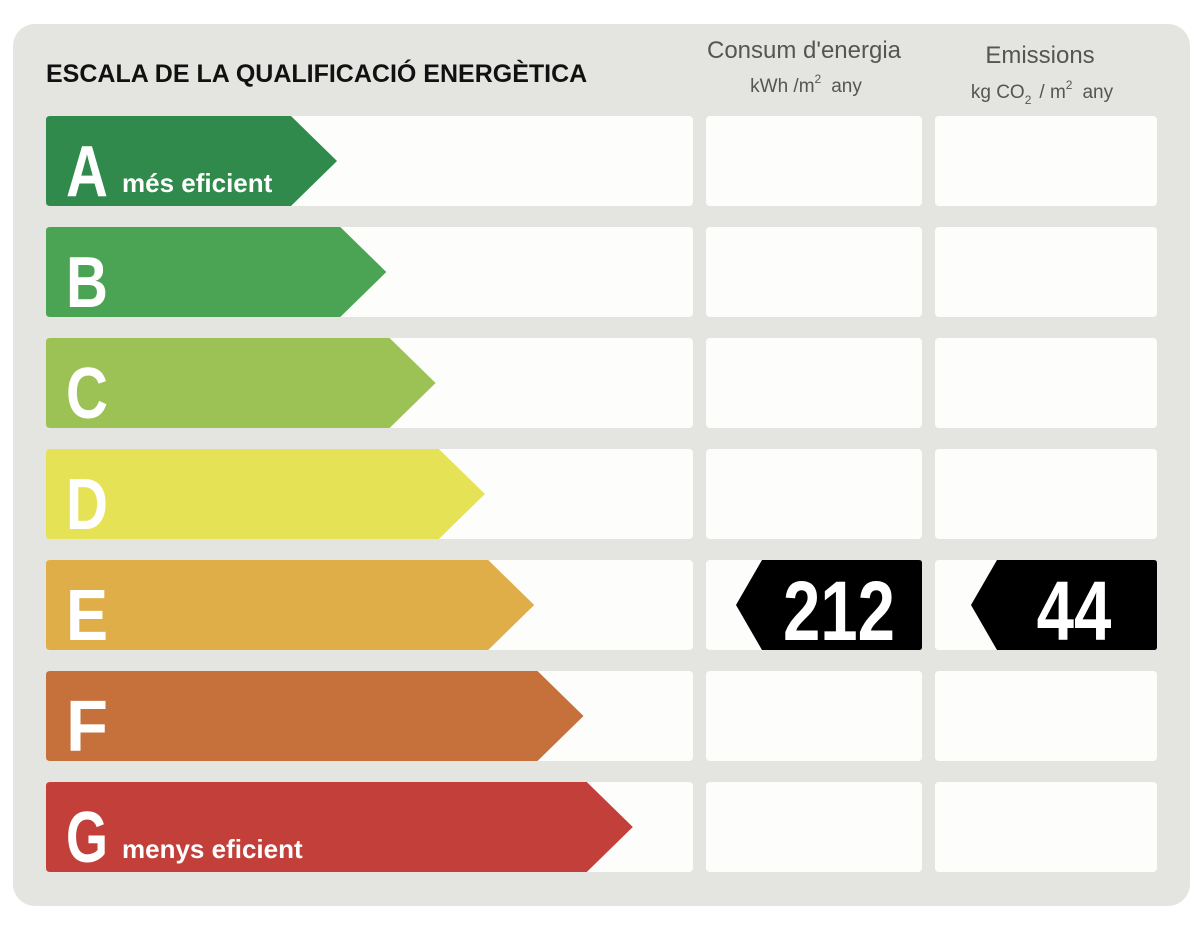 This screenshot has width=1200, height=936. I want to click on rating-letter: A, so click(87, 172).